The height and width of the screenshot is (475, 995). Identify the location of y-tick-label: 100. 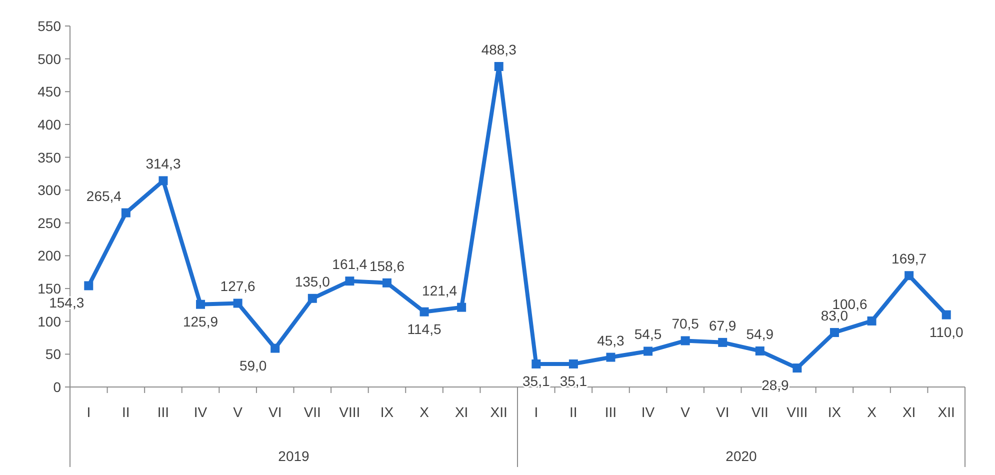
(50, 321).